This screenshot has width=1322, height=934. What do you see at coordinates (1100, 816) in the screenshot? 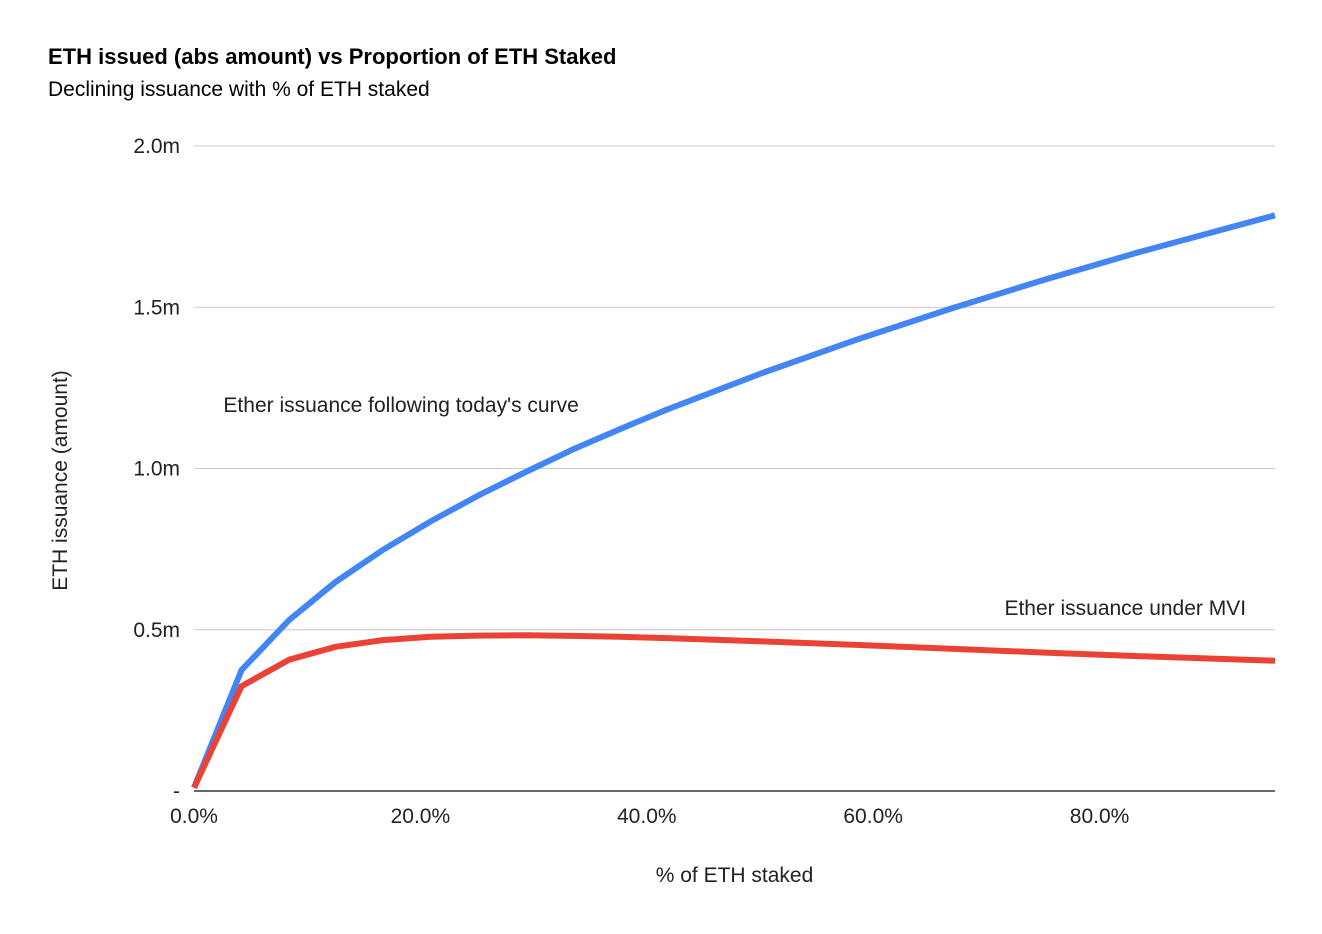
I see `x-tick-label: 80.0%` at bounding box center [1100, 816].